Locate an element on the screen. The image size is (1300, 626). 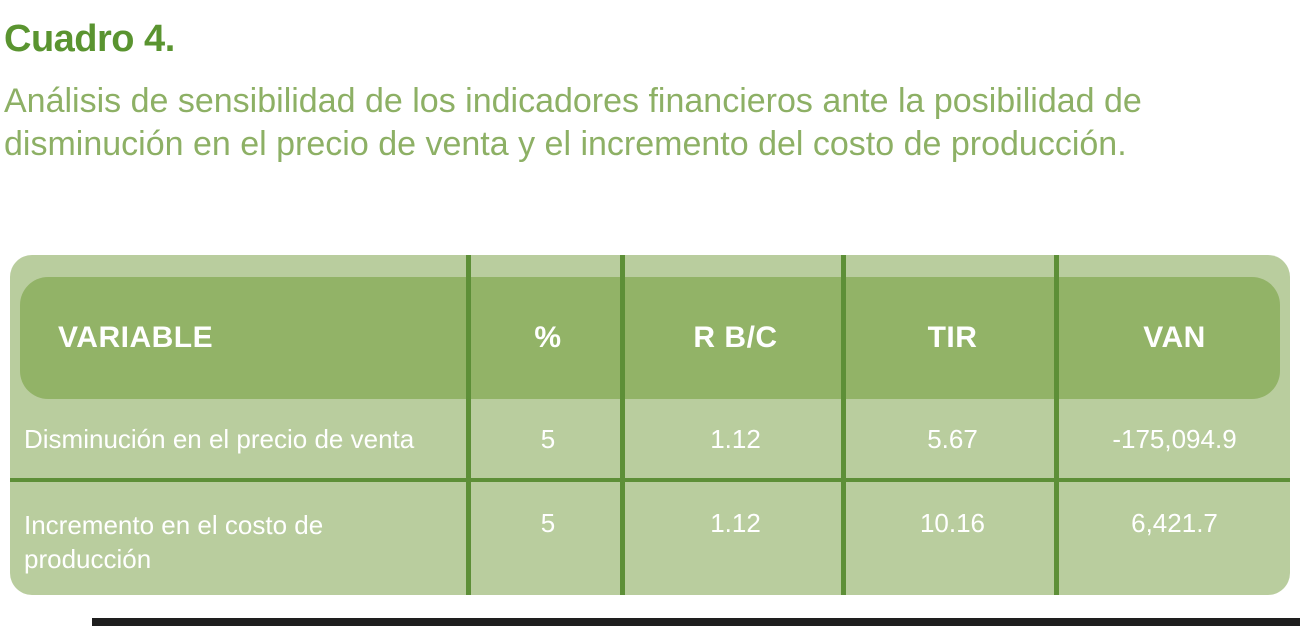
header-rbc: R B/C is located at coordinates (735, 337).